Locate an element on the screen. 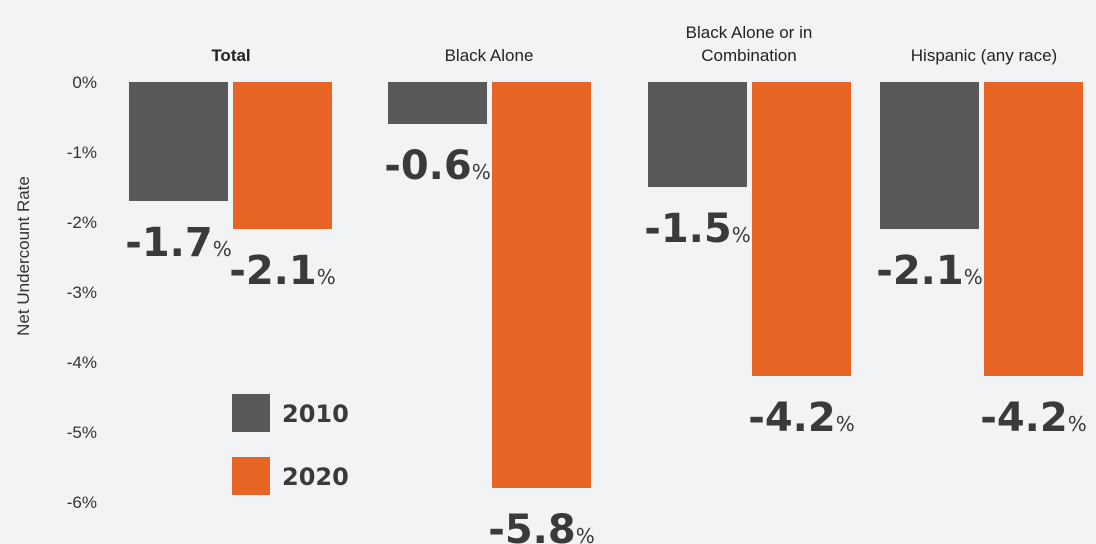 The width and height of the screenshot is (1096, 544). y-tick-label: -2% is located at coordinates (82, 222).